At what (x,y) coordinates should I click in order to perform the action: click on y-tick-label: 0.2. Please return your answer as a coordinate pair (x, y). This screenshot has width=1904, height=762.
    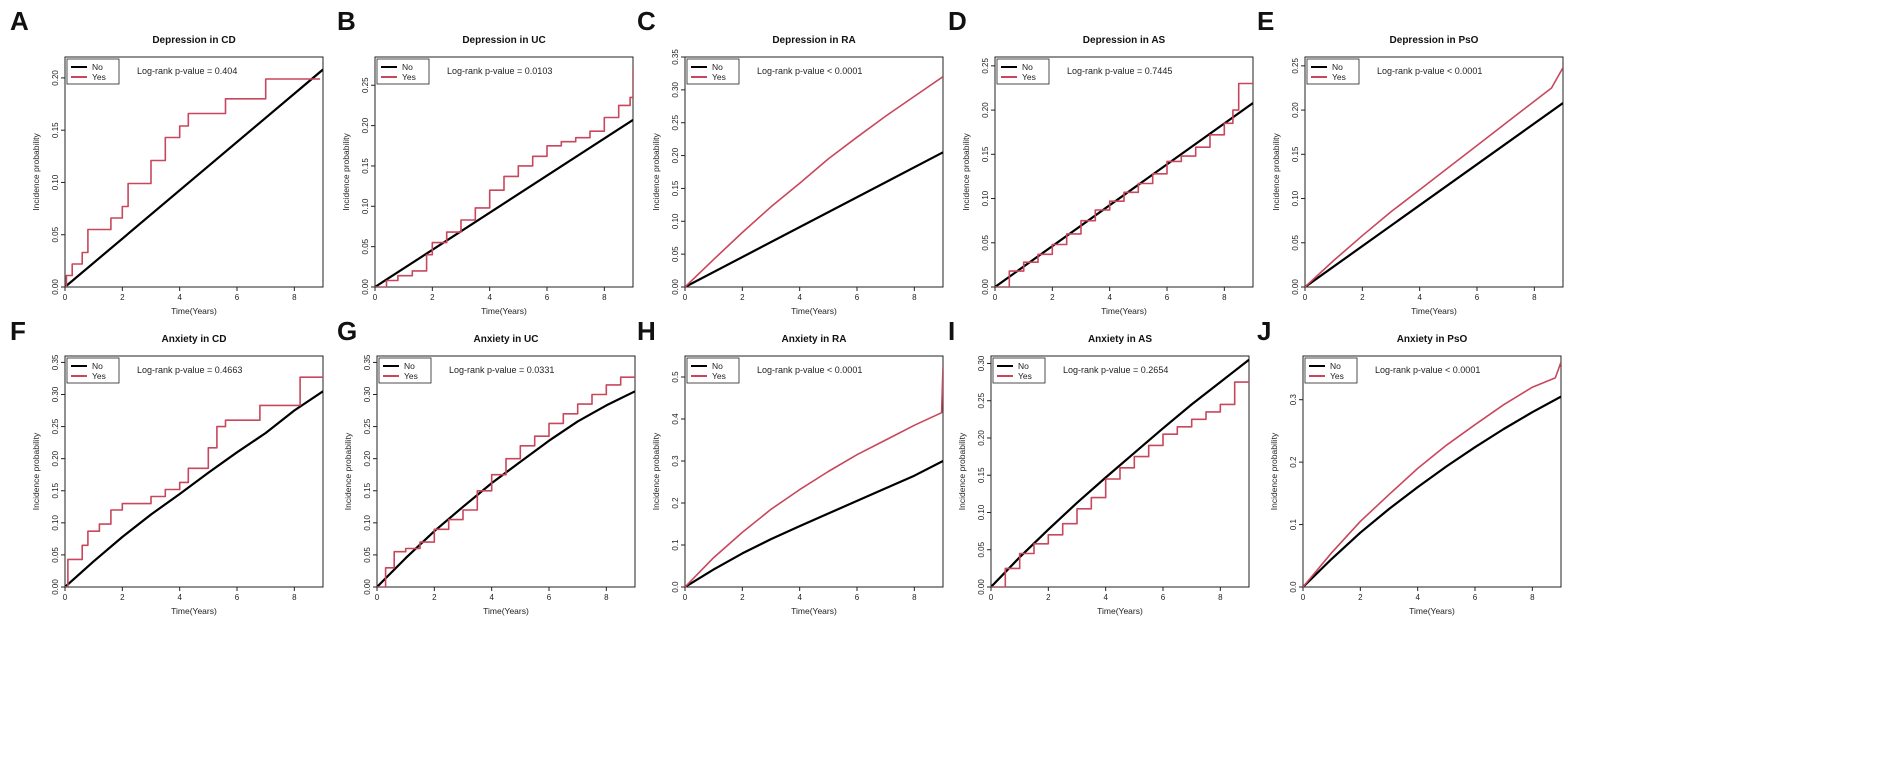
    Looking at the image, I should click on (1293, 462).